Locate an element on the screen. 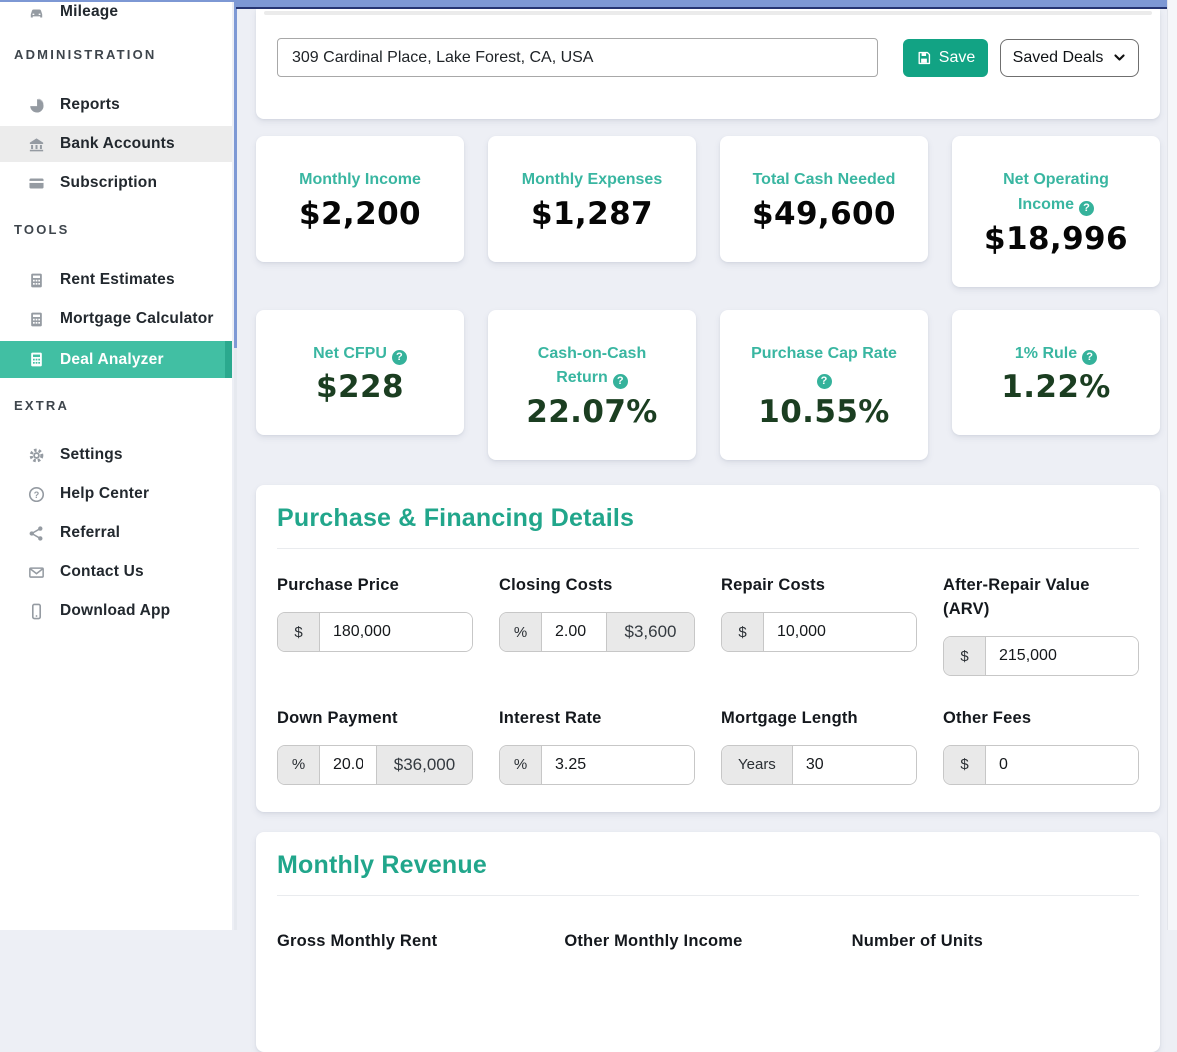  car-icon is located at coordinates (36, 12).